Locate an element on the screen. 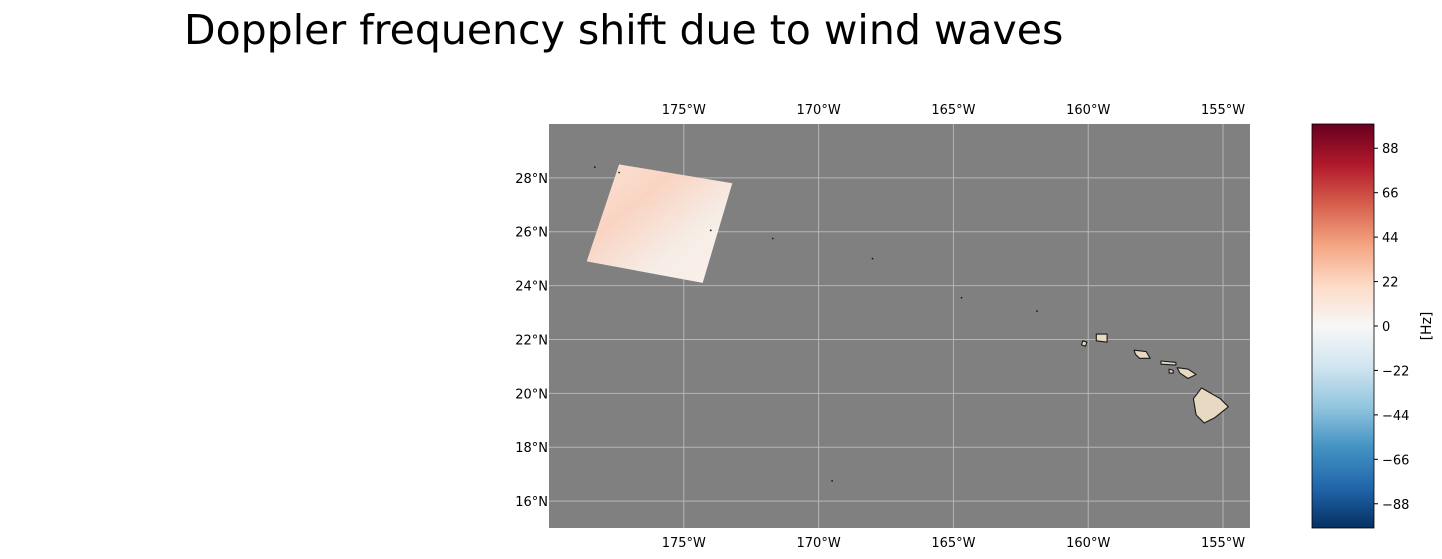 This screenshot has width=1442, height=559. island-kauai is located at coordinates (1101, 338).